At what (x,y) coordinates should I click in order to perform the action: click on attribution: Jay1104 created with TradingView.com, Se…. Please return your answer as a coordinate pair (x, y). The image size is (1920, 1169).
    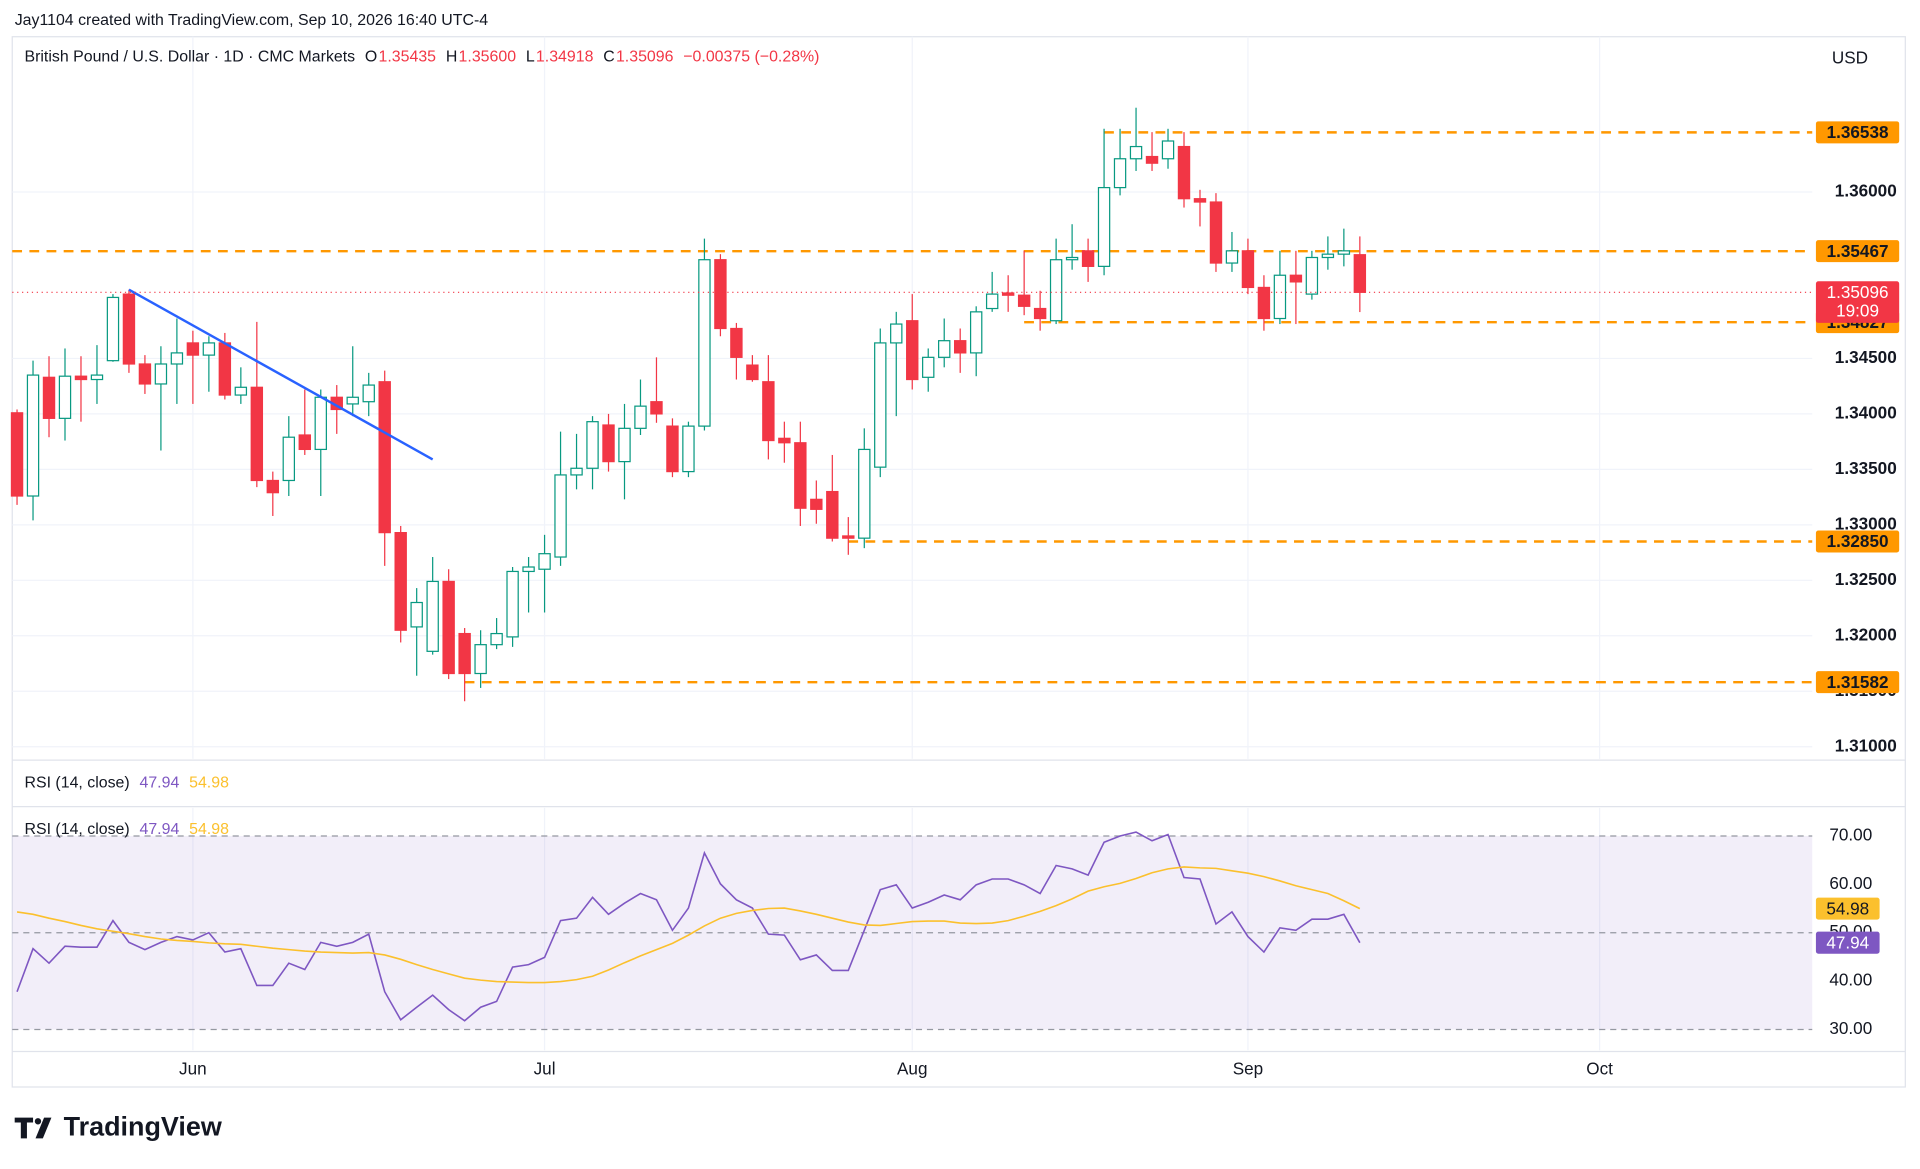
    Looking at the image, I should click on (252, 20).